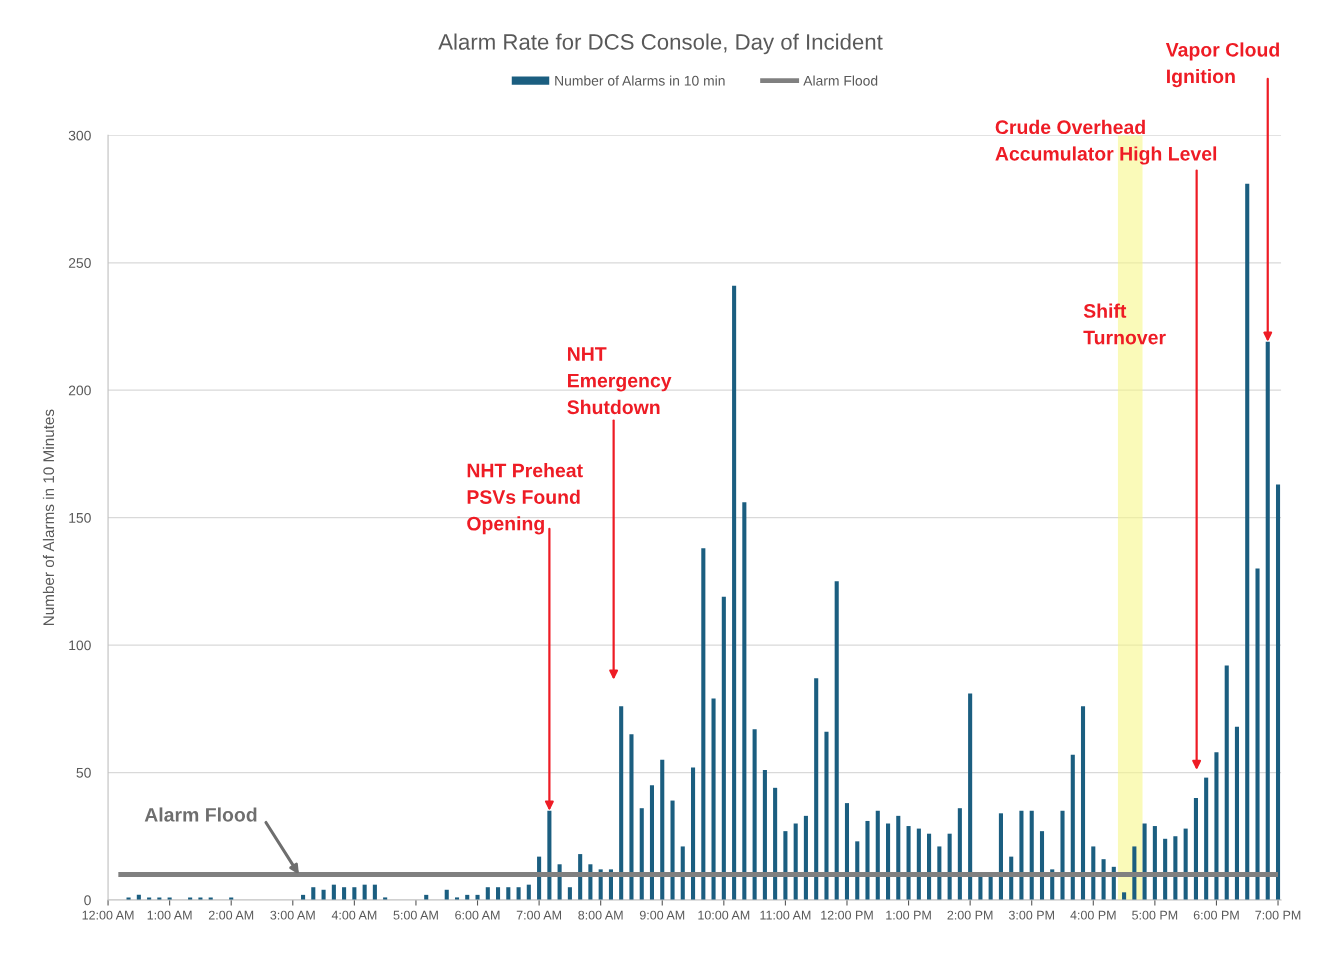 The image size is (1321, 957). What do you see at coordinates (660, 44) in the screenshot?
I see `chart-title: Alarm Rate for DCS Console, Day of Incident` at bounding box center [660, 44].